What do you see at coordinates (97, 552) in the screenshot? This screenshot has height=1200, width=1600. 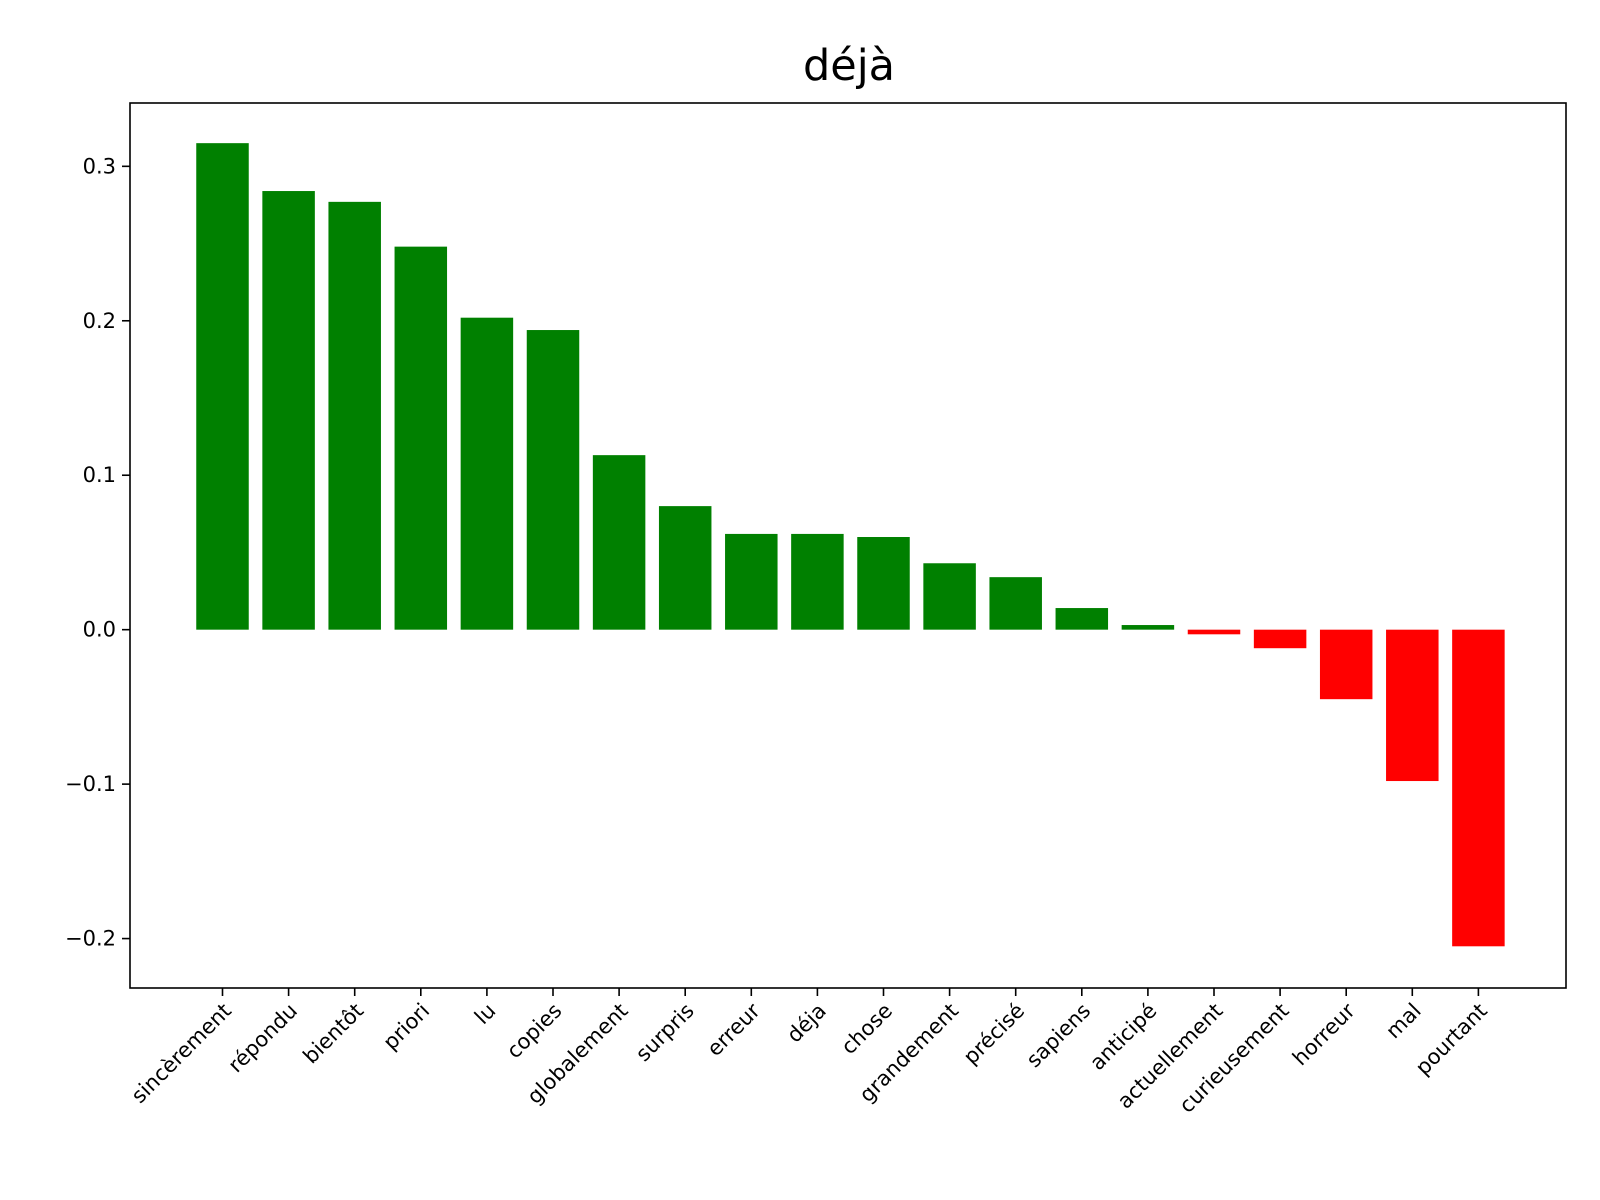 I see `y-axis: −0.2 −0.1 0.0 0.1 0.2 0.3` at bounding box center [97, 552].